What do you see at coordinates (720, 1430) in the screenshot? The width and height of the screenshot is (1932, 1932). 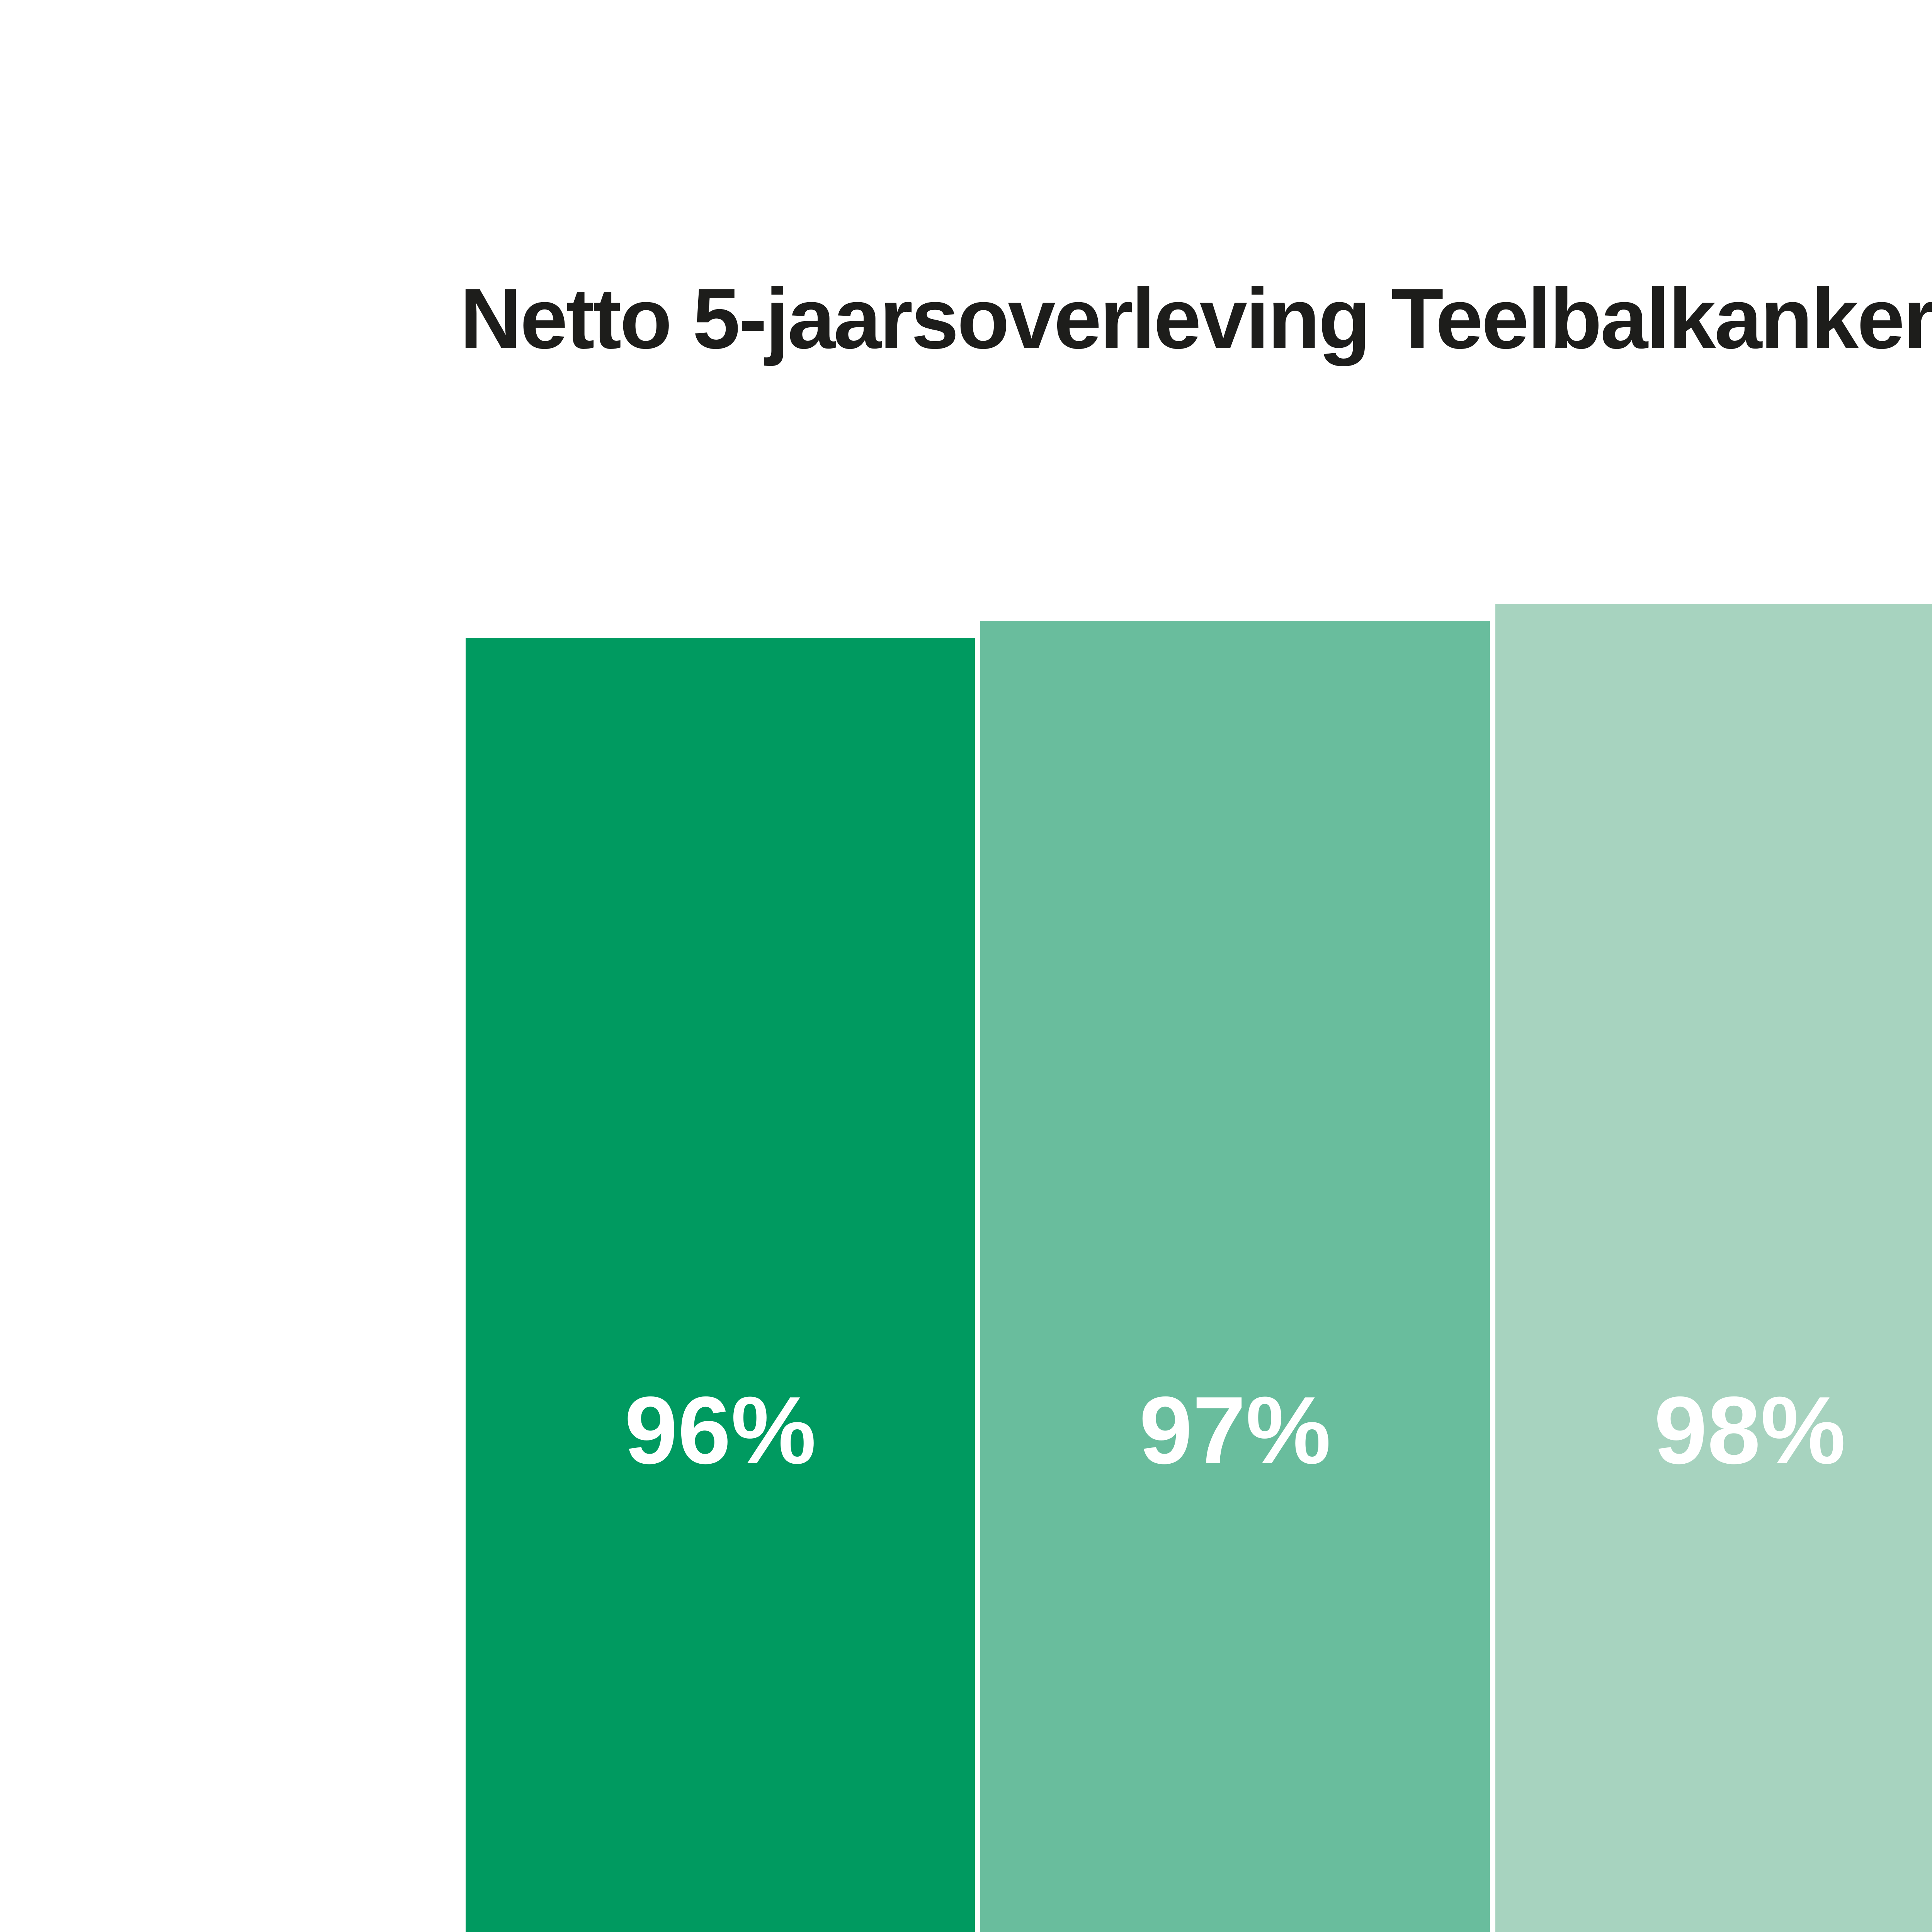 I see `bar-value-label: 96%` at bounding box center [720, 1430].